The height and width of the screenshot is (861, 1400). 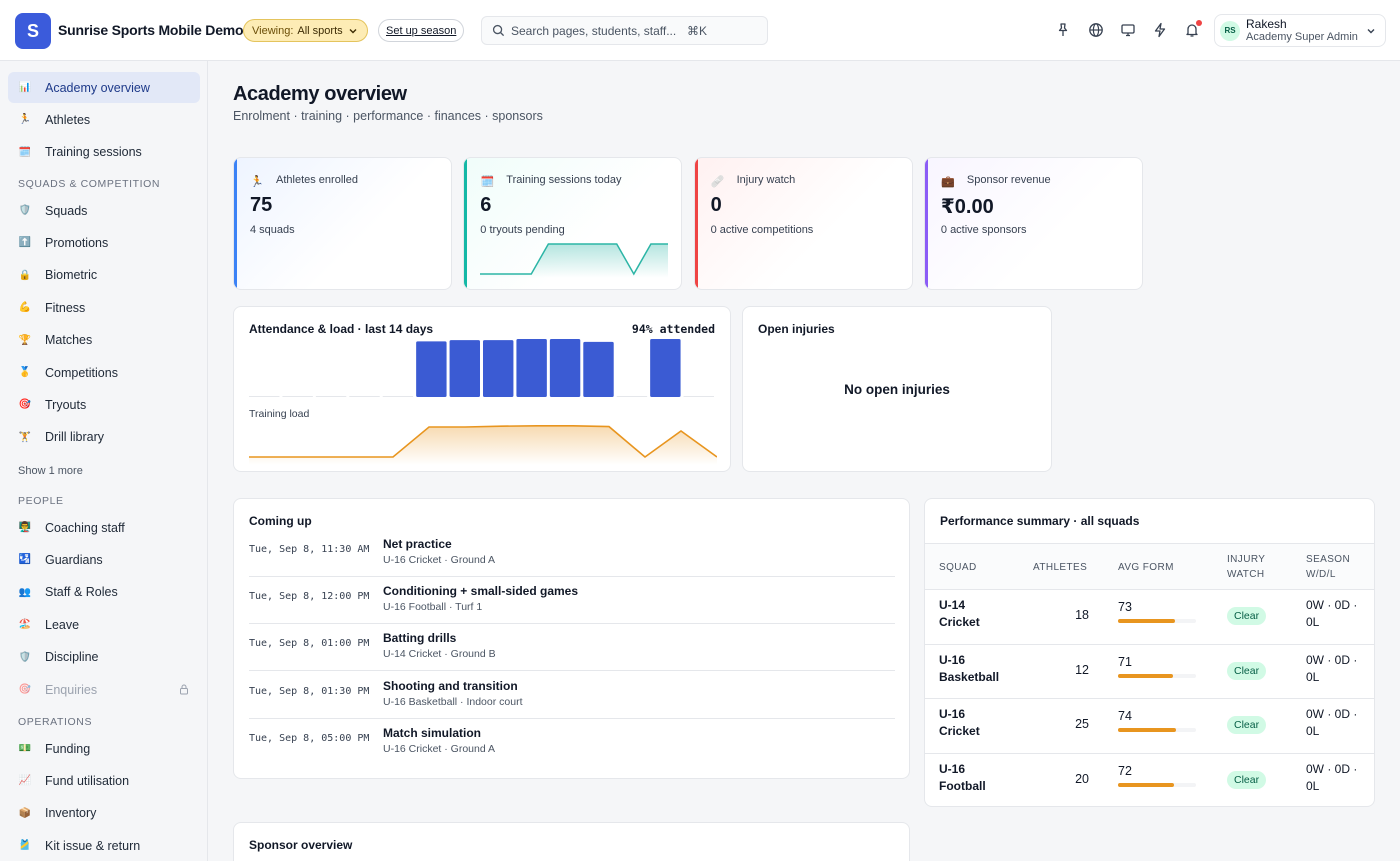 What do you see at coordinates (1040, 521) in the screenshot?
I see `performance-title: Performance summary · all squads` at bounding box center [1040, 521].